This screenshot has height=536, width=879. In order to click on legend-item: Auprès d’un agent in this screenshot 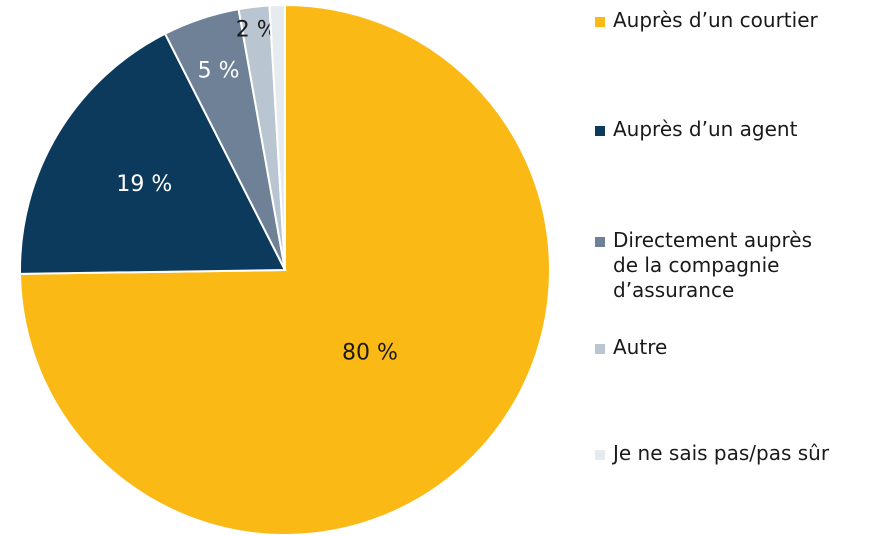, I will do `click(735, 129)`.